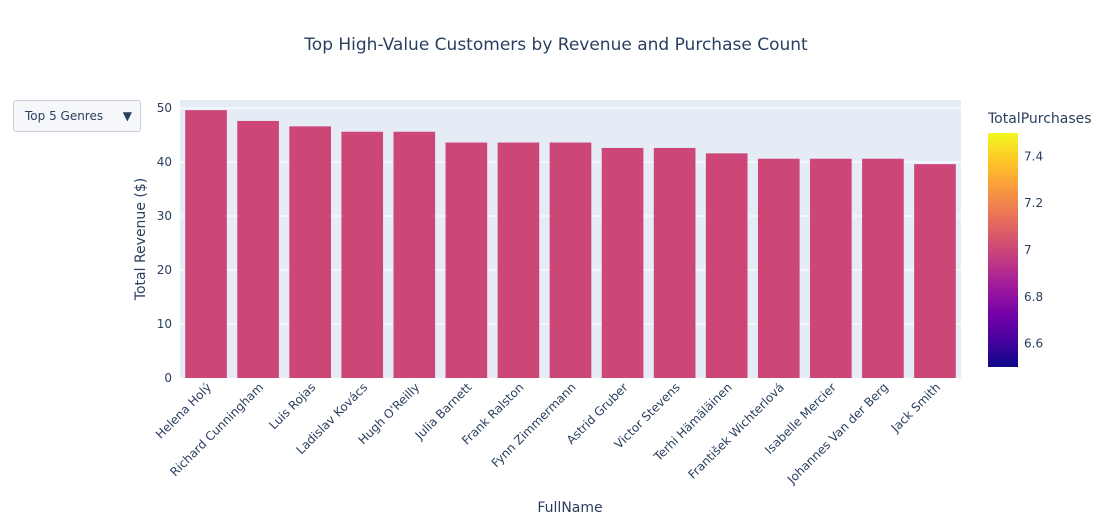 This screenshot has width=1112, height=525. Describe the element at coordinates (141, 239) in the screenshot. I see `y-axis-title: Total Revenue ($)` at that location.